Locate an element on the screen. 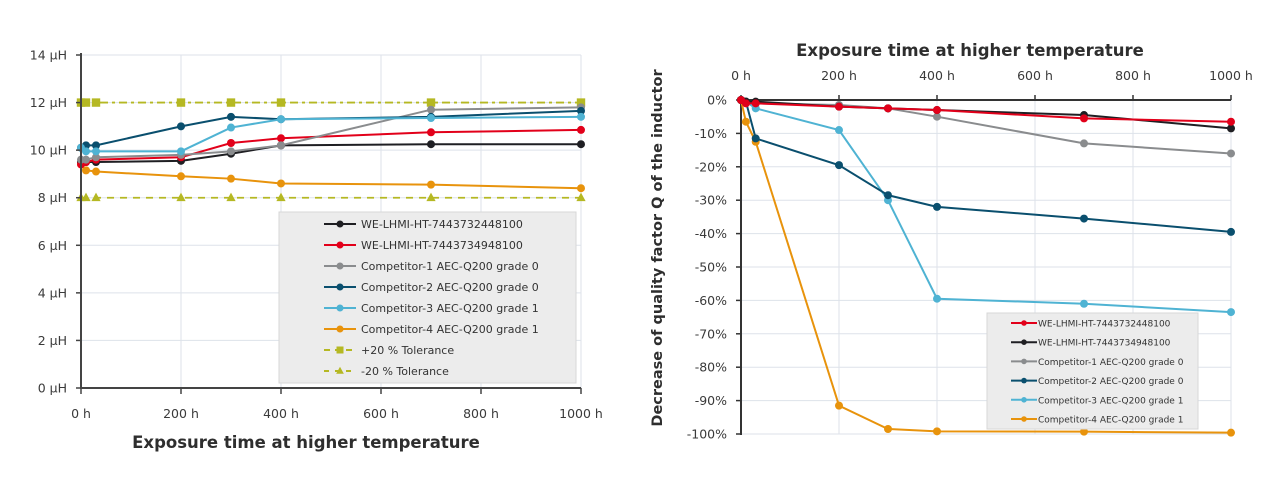  right-y-tick-label: -80% is located at coordinates (711, 367).